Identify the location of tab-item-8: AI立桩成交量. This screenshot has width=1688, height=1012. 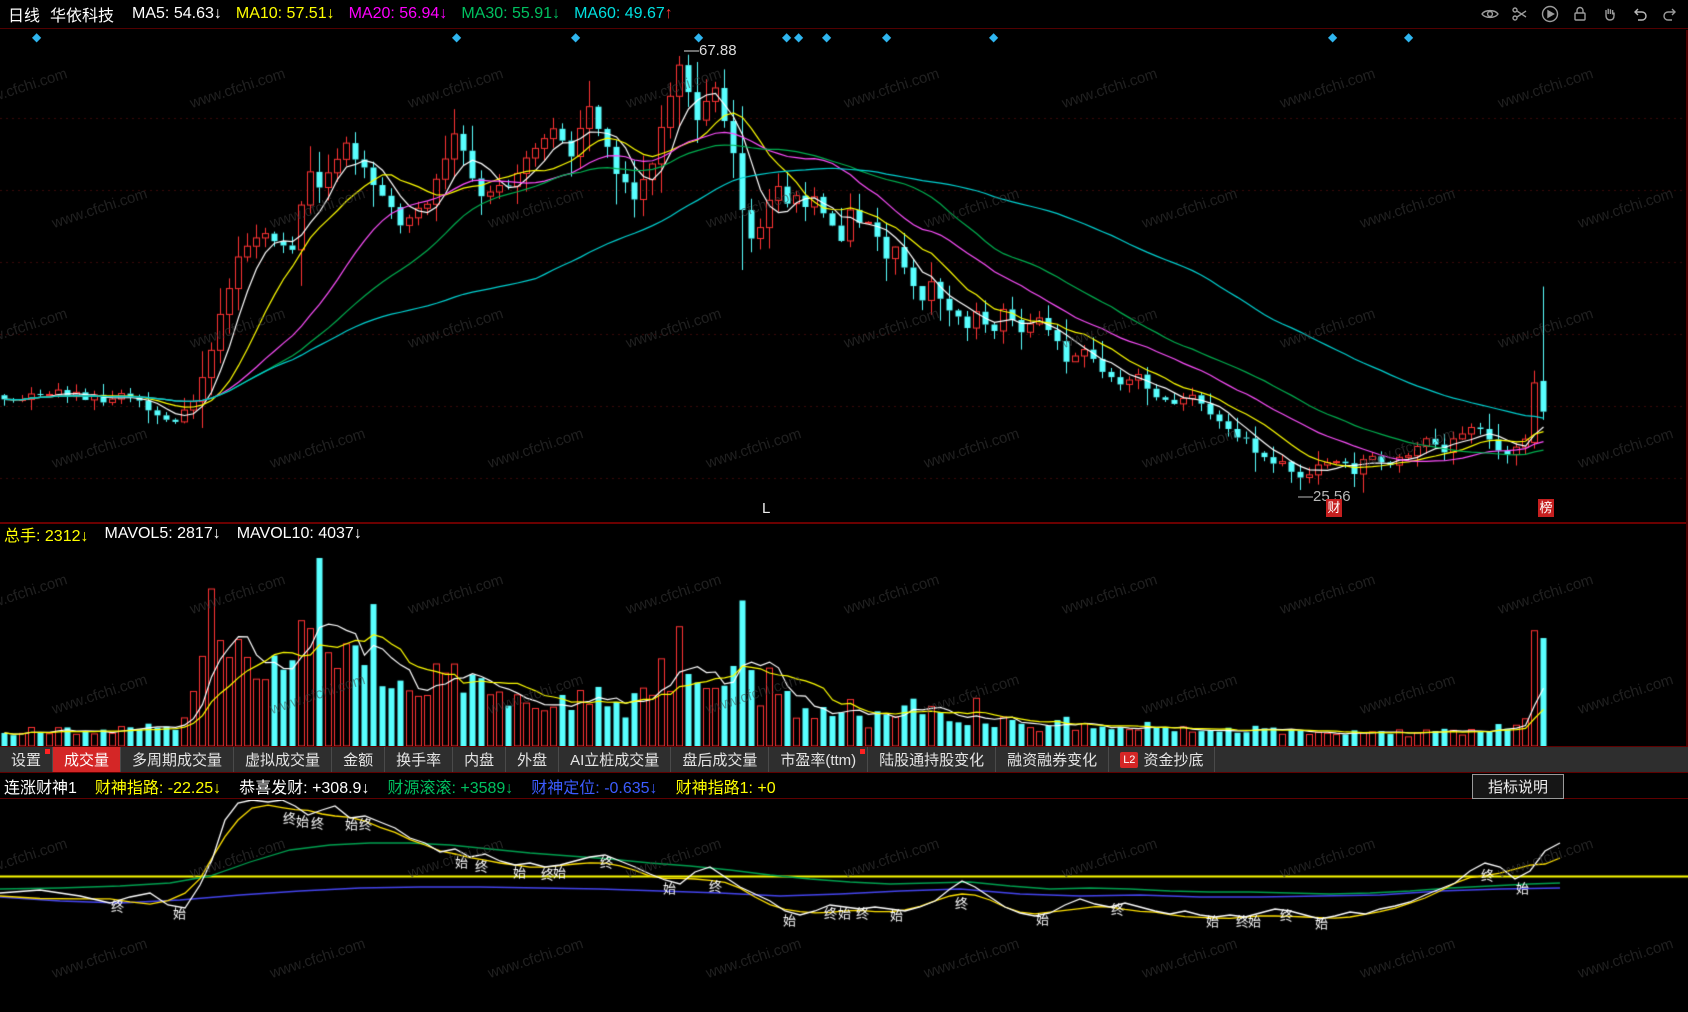
(615, 759).